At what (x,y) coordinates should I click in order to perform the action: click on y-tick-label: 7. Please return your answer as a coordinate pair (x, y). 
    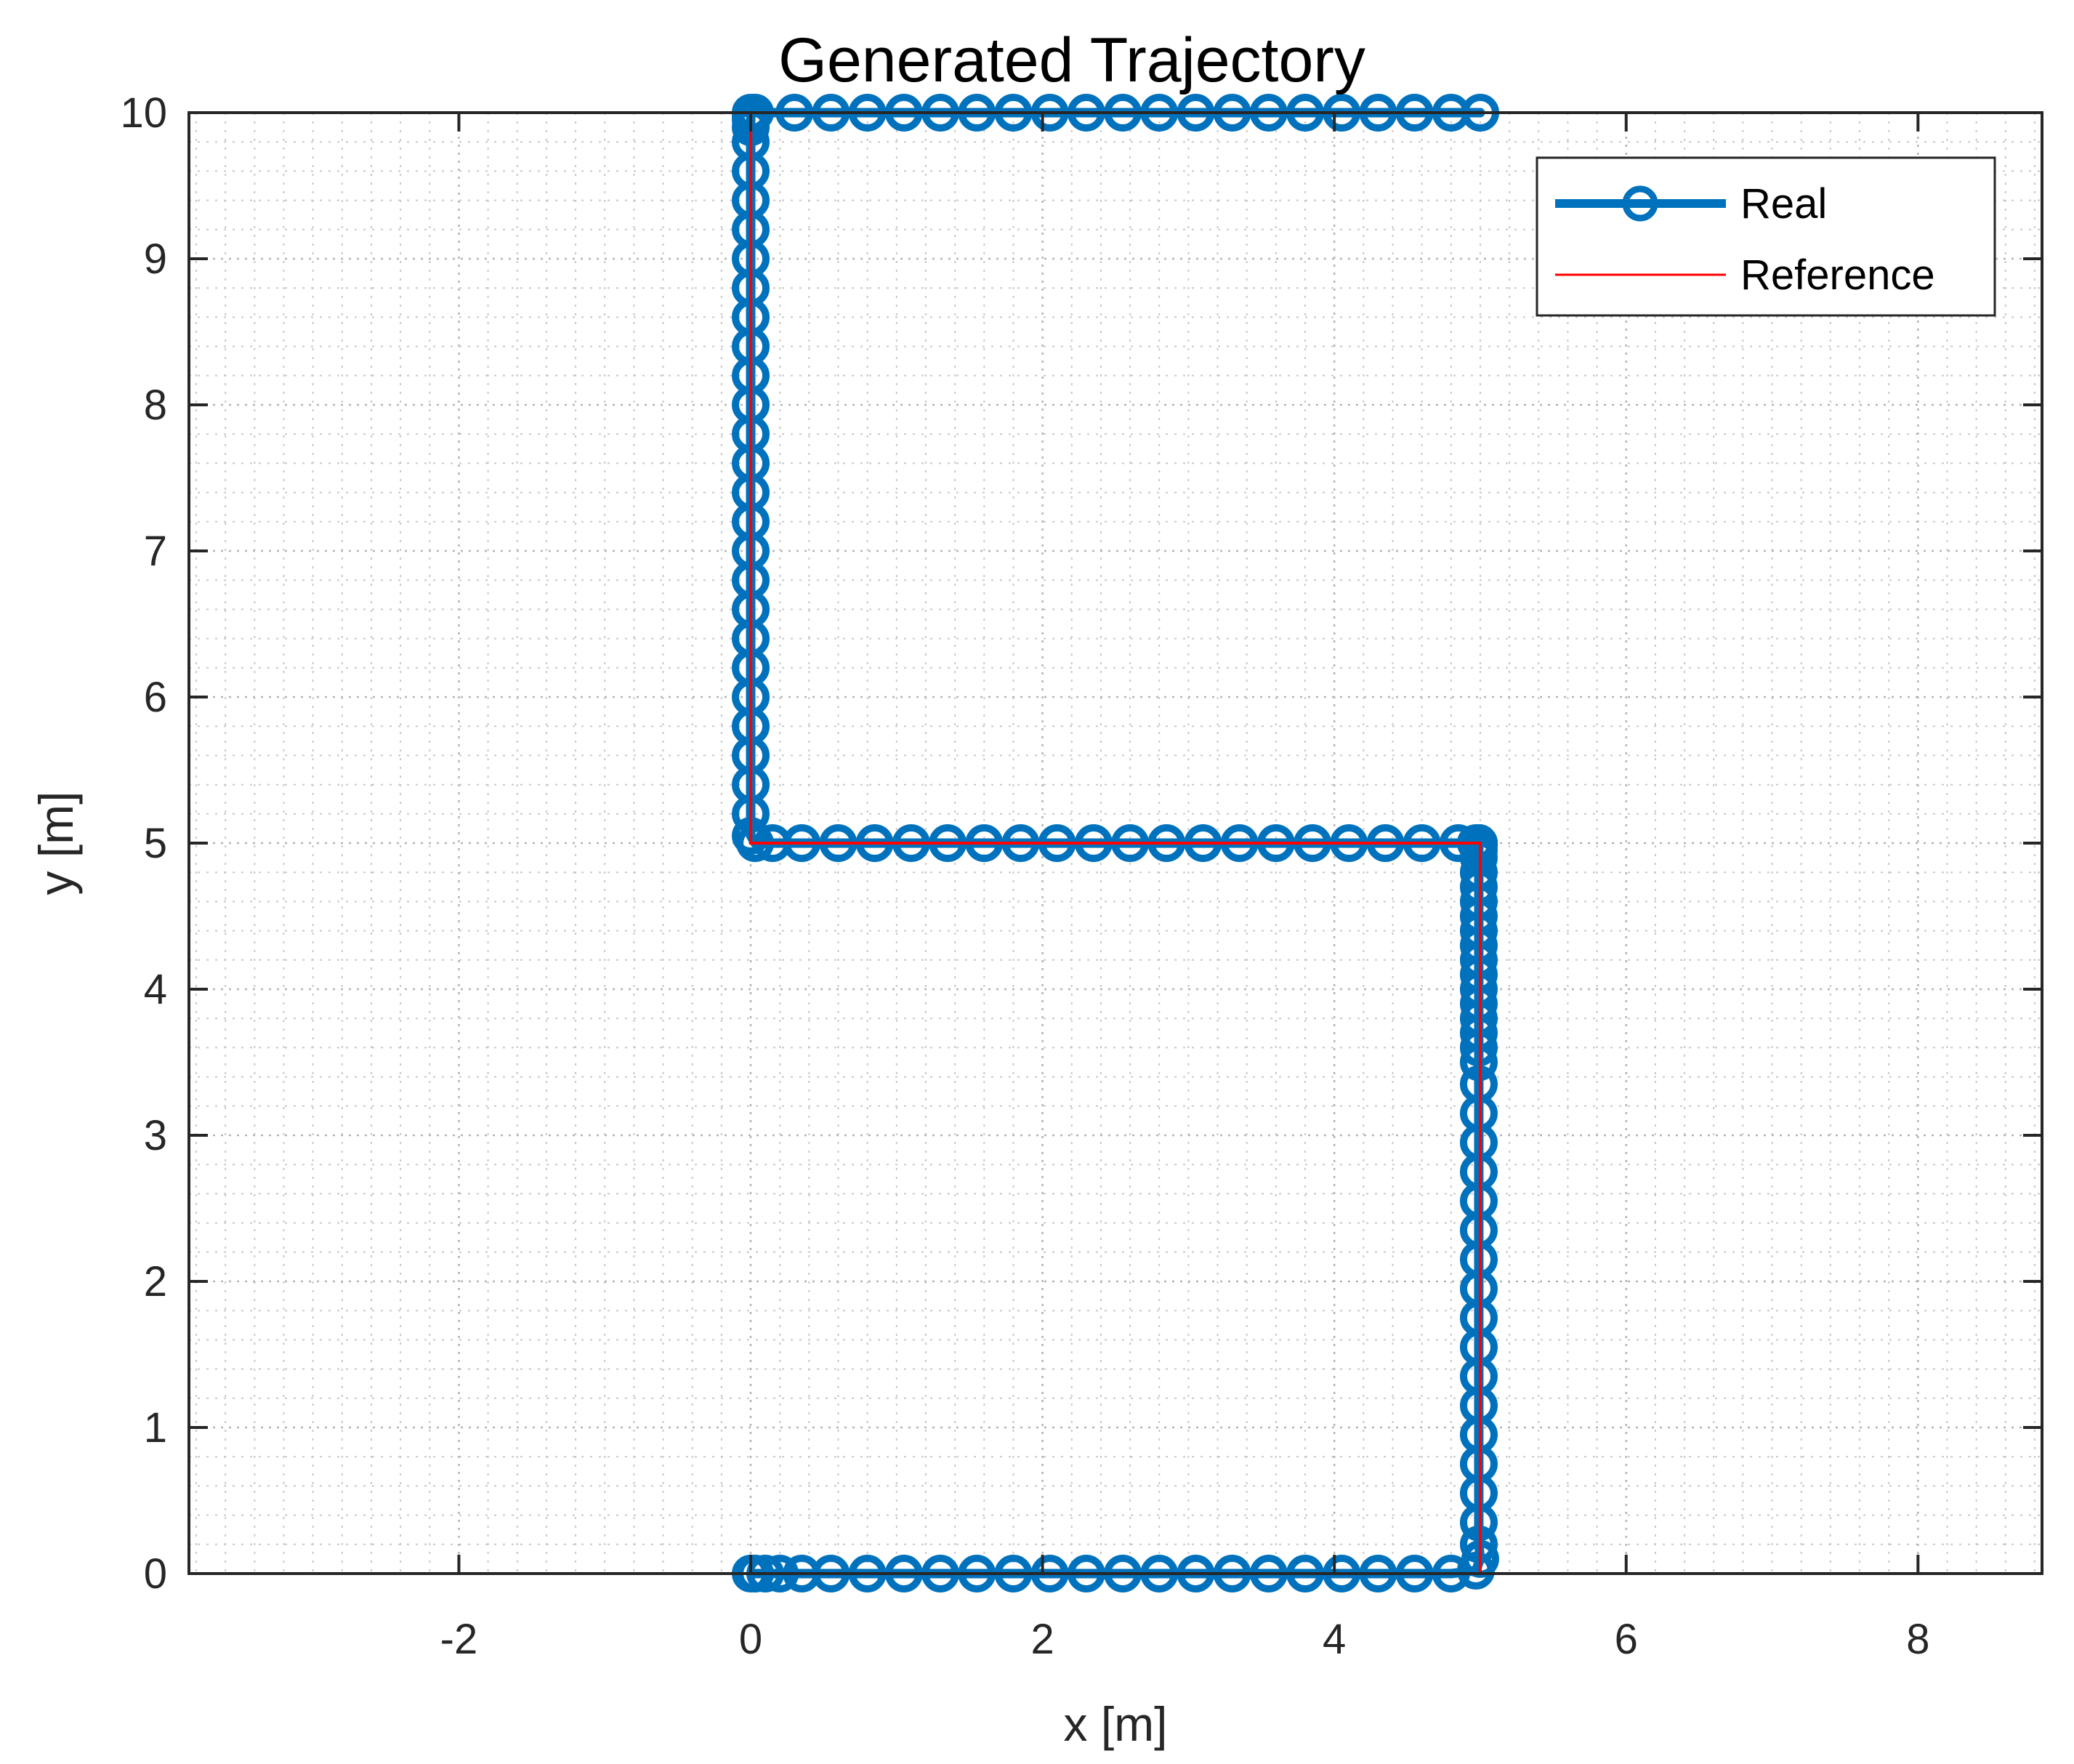
    Looking at the image, I should click on (155, 551).